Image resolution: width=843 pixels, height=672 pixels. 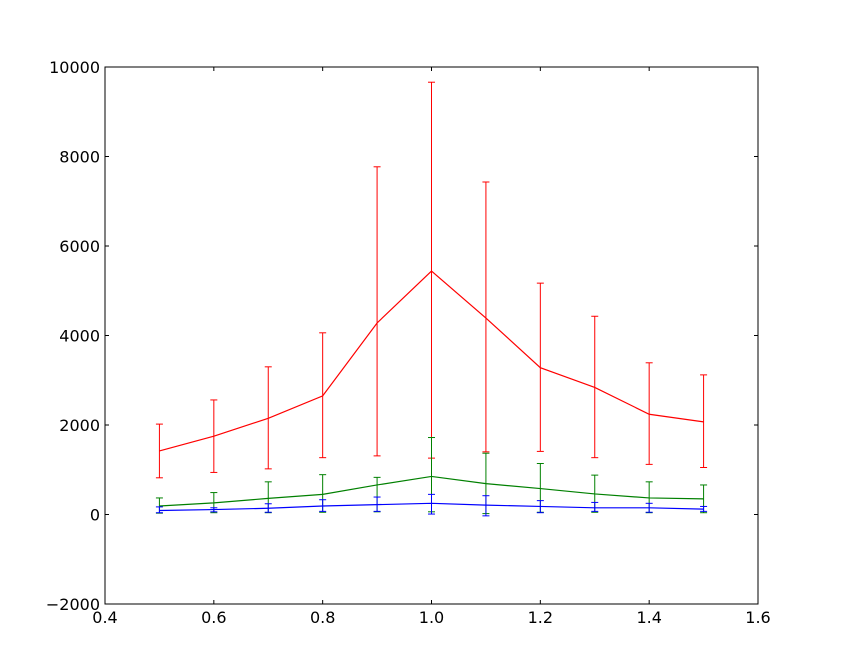 I want to click on x-tick-label: 1.6, so click(x=757, y=617).